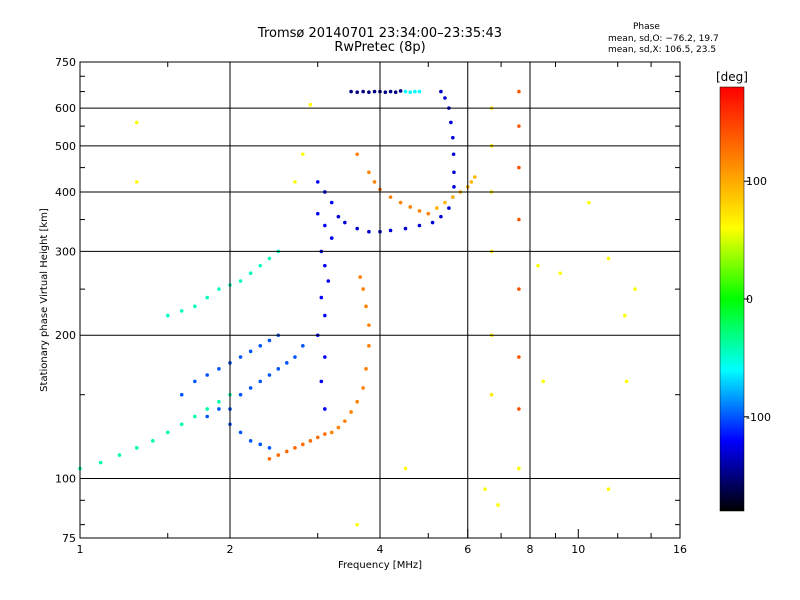  Describe the element at coordinates (732, 299) in the screenshot. I see `colorbar` at that location.